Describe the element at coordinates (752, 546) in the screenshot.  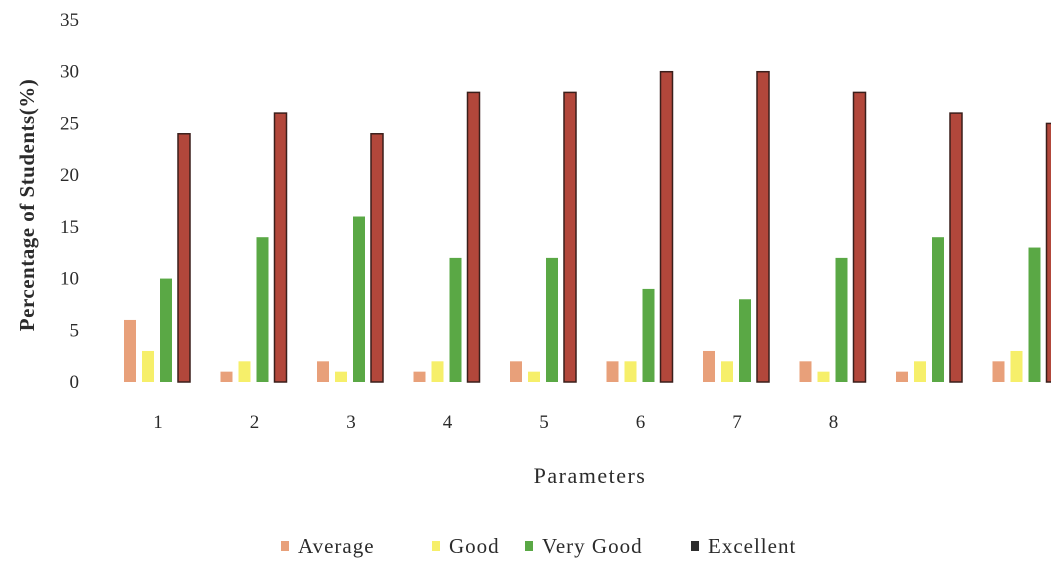
I see `legend-label: Excellent` at that location.